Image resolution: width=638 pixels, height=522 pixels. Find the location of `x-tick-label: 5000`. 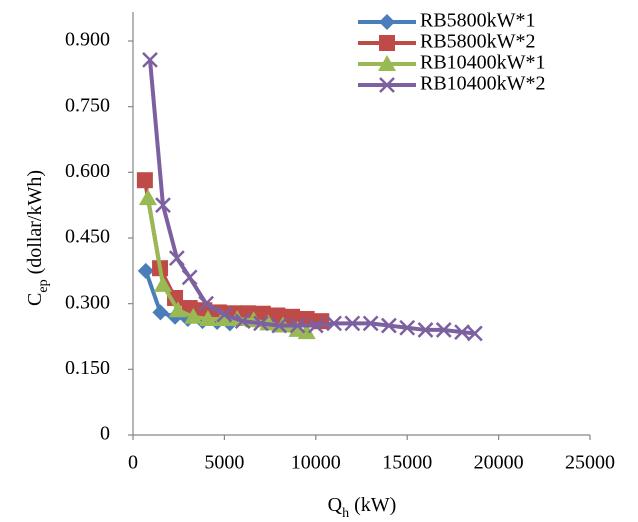

x-tick-label: 5000 is located at coordinates (224, 463).